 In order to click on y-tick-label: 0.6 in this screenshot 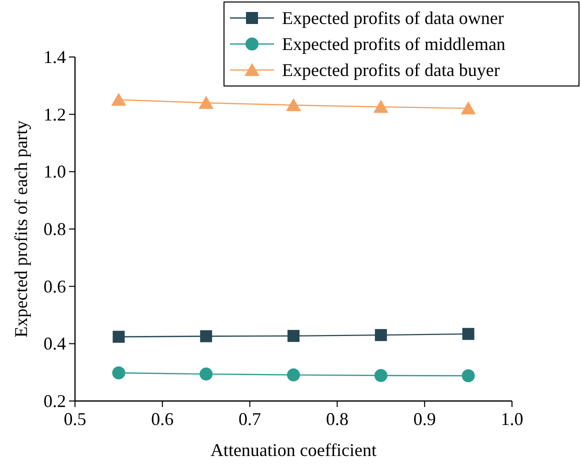, I will do `click(55, 286)`.